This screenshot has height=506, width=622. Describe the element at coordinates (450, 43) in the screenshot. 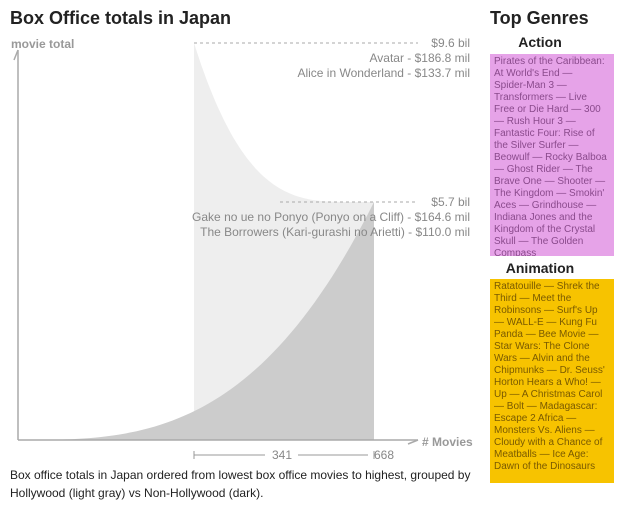

I see `hollywood-total-label: $9.6 bil` at that location.